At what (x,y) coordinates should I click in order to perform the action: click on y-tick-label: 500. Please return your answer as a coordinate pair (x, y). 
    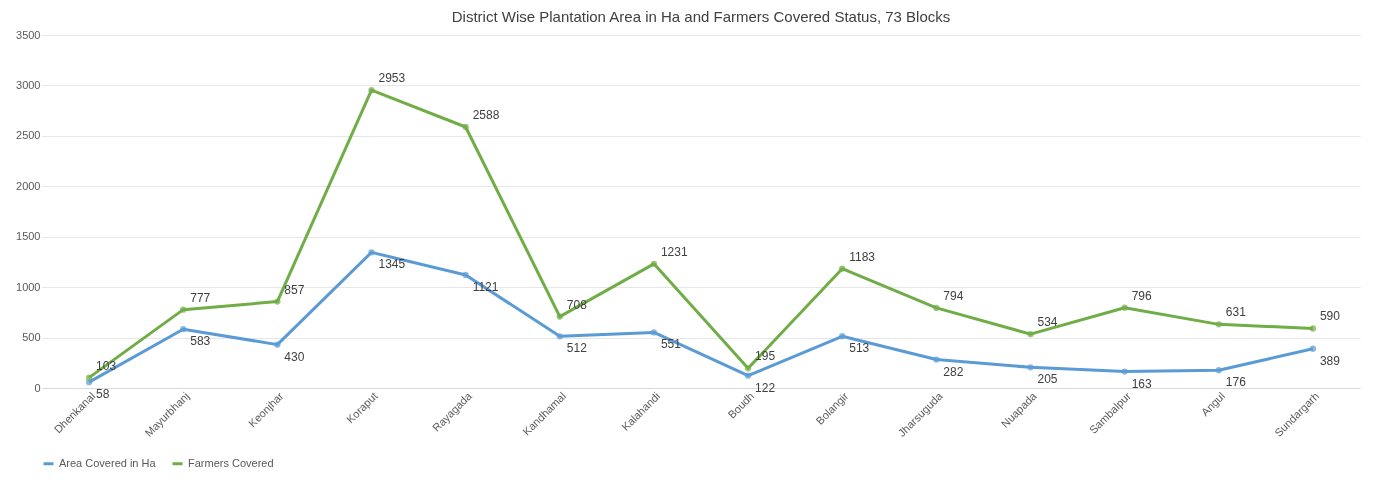
    Looking at the image, I should click on (31, 337).